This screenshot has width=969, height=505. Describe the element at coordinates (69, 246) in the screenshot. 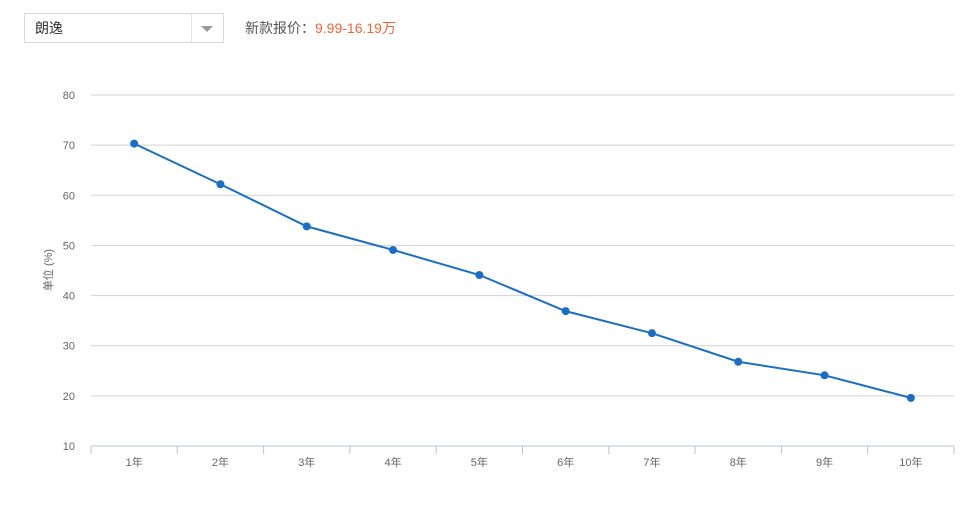

I see `y-tick-label: 50` at that location.